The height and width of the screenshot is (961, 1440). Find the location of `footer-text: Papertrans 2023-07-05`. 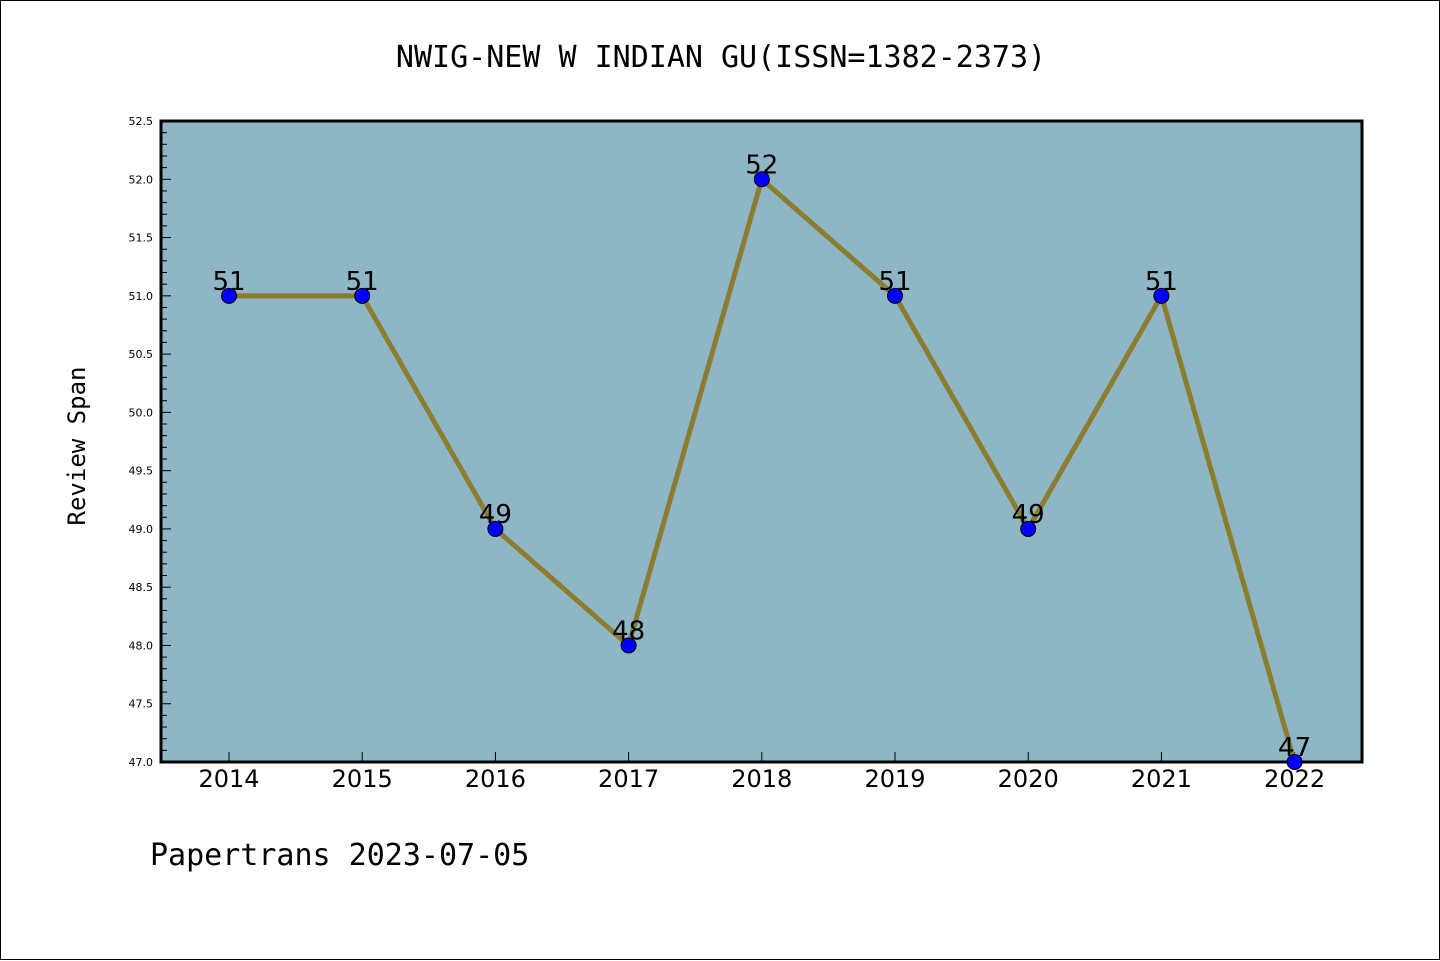

footer-text: Papertrans 2023-07-05 is located at coordinates (339, 855).